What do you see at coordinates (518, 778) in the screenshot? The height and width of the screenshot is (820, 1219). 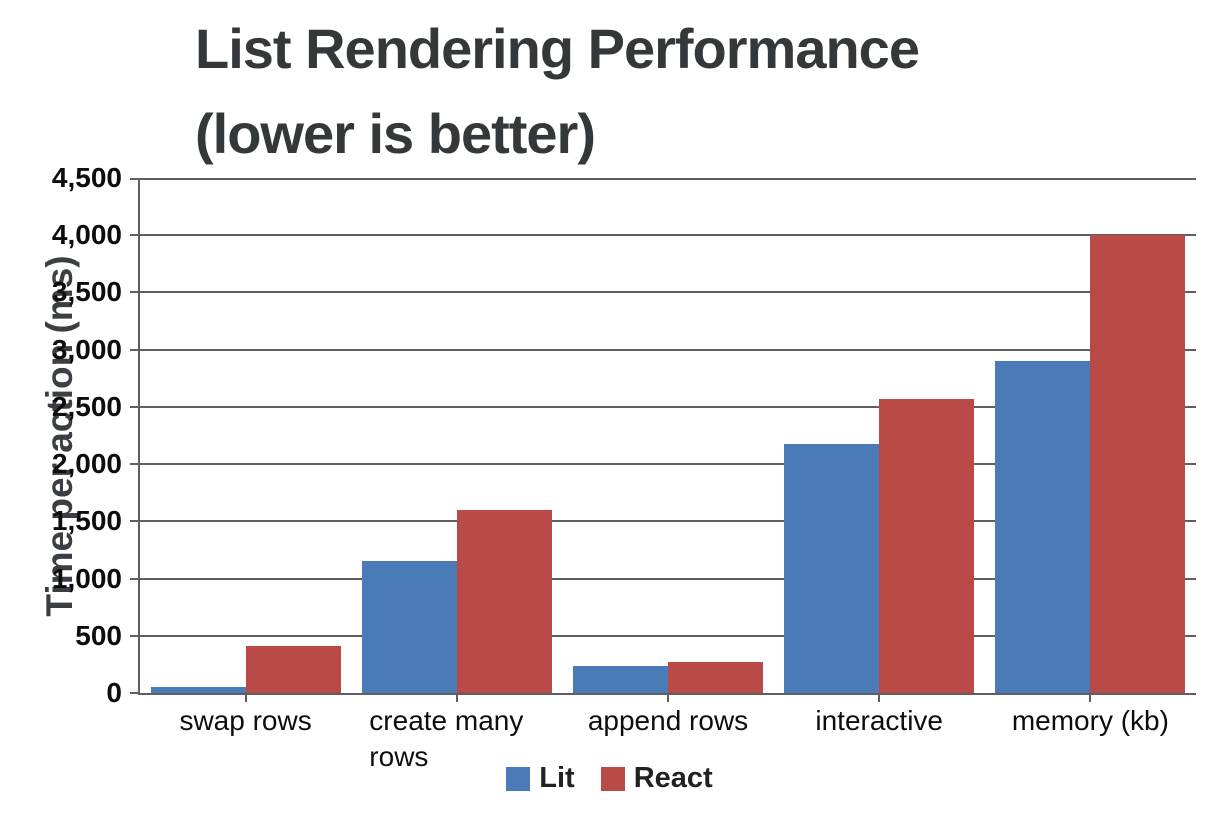 I see `legend-swatch-lit` at bounding box center [518, 778].